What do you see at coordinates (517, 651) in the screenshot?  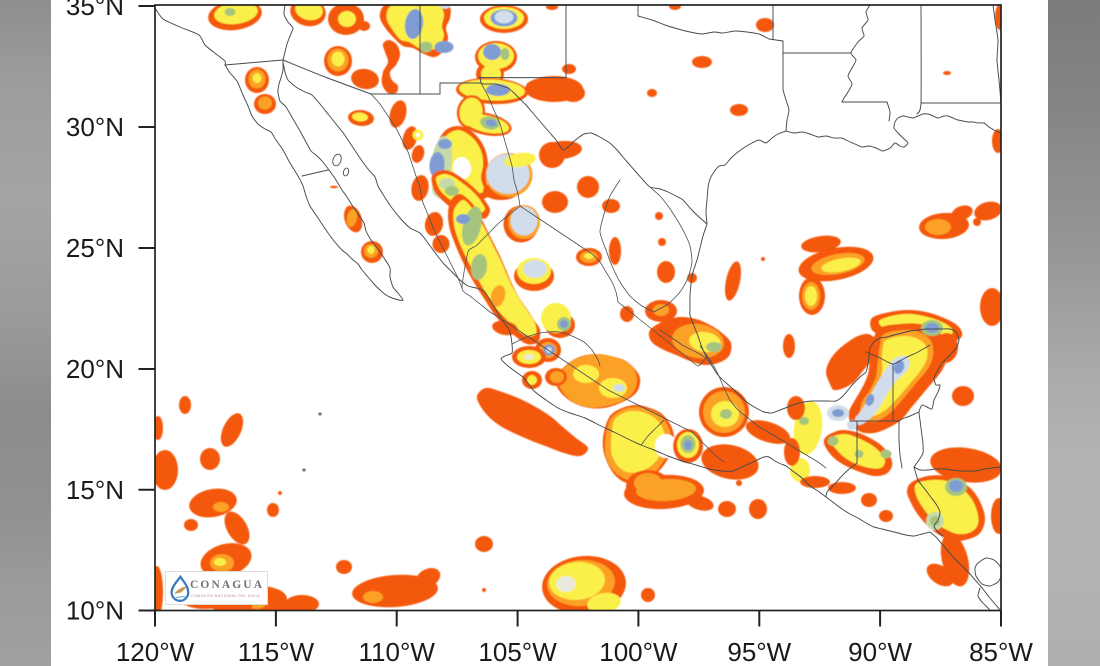 I see `svg-text: 105°W` at bounding box center [517, 651].